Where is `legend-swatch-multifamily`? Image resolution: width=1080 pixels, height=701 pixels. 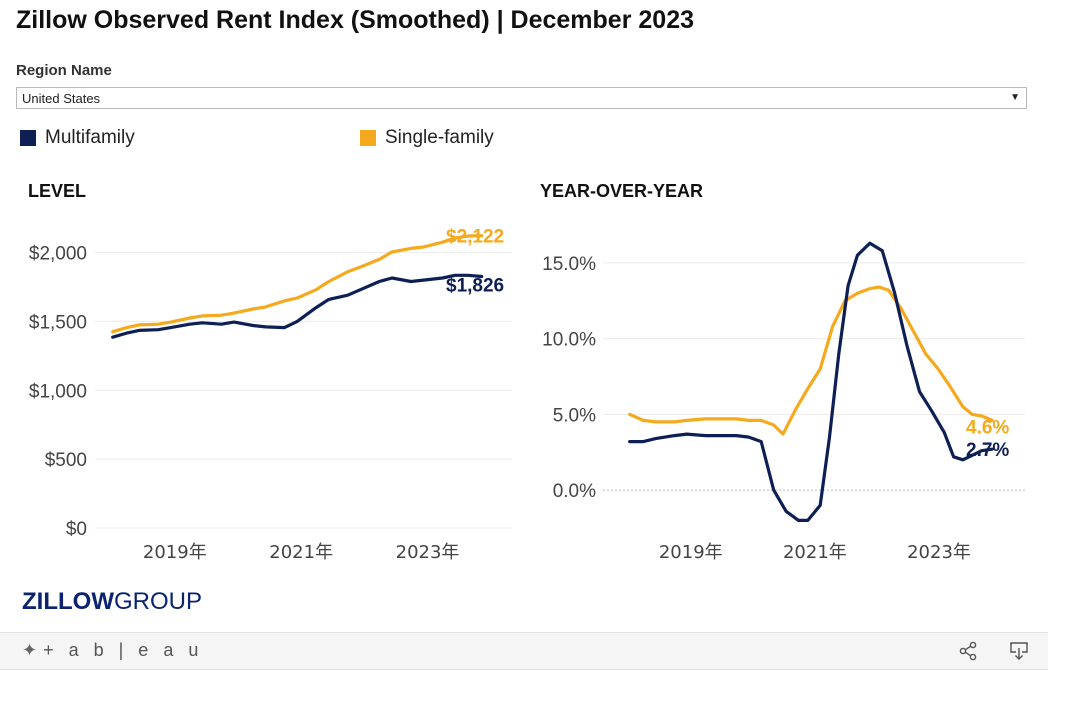
legend-swatch-multifamily is located at coordinates (28, 138).